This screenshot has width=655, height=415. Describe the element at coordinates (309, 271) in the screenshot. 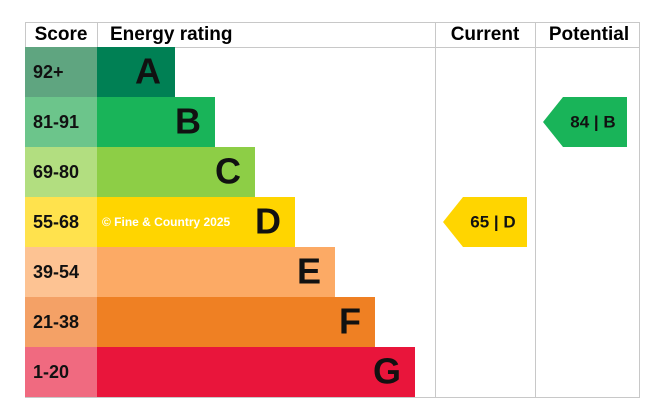

I see `rating-letter: E` at that location.